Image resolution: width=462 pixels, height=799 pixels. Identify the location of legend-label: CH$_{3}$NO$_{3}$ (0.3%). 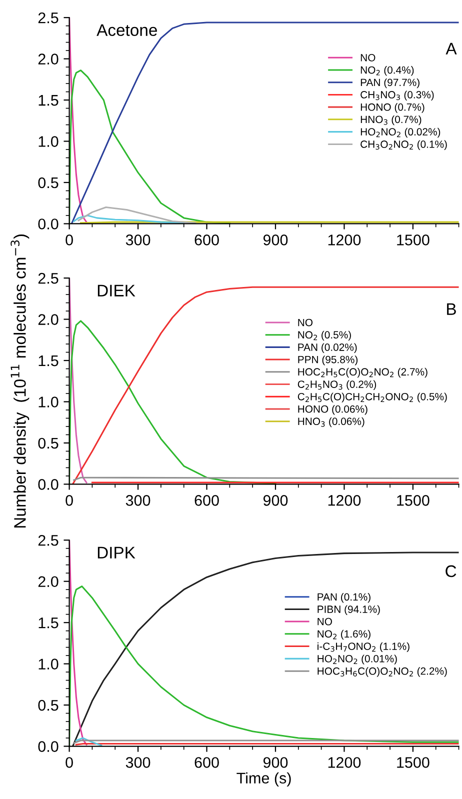
(397, 95).